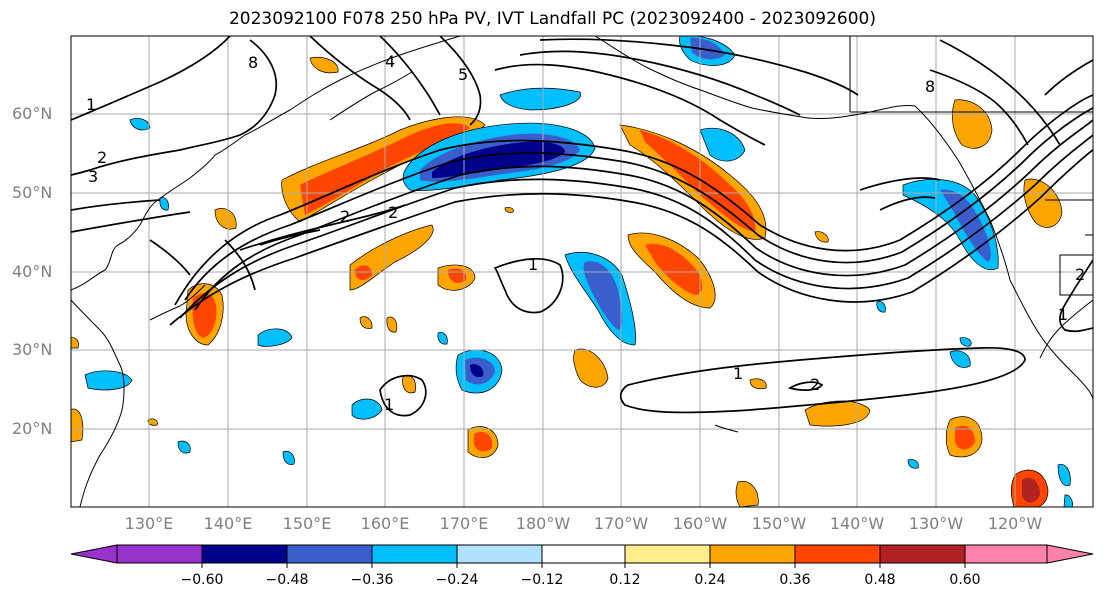 Image resolution: width=1105 pixels, height=601 pixels. What do you see at coordinates (543, 523) in the screenshot?
I see `lon-label: 180°W` at bounding box center [543, 523].